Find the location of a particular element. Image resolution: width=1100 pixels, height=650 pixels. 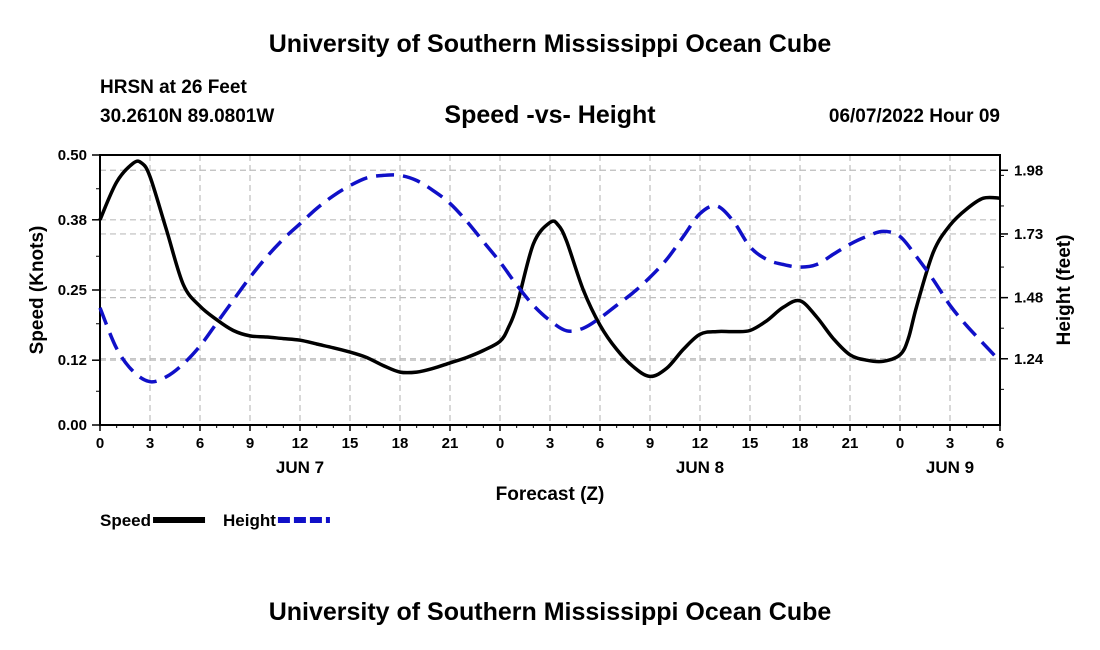

y-tick-label: 0.25 is located at coordinates (72, 290).